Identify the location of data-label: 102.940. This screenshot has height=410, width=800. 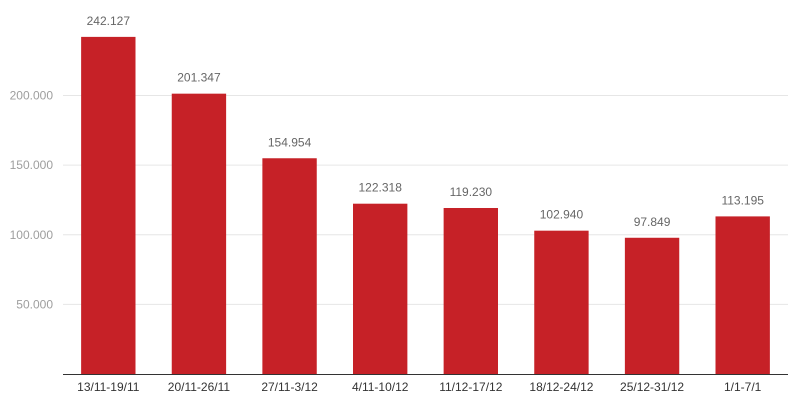
(562, 215).